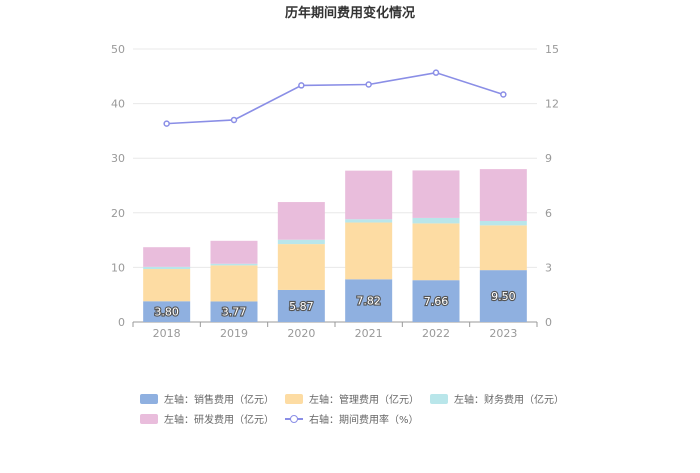 This screenshot has height=473, width=700. I want to click on x-tick-label: 2018, so click(167, 333).